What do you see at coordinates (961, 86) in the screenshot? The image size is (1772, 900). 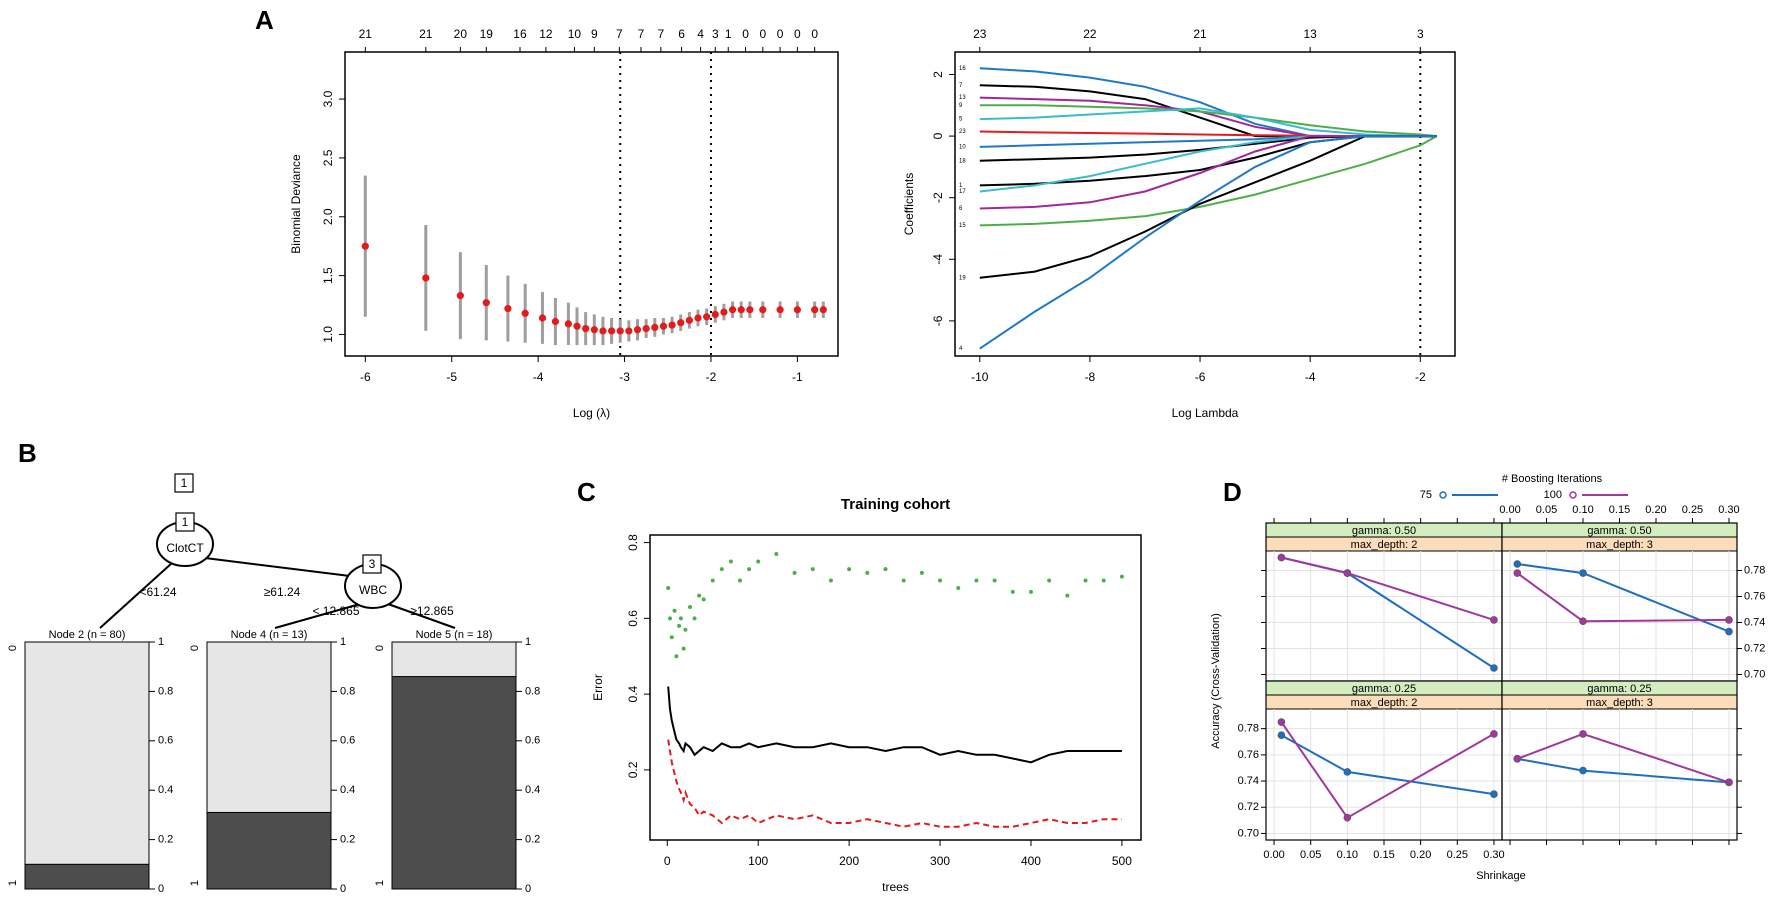 I see `line-label: 7` at bounding box center [961, 86].